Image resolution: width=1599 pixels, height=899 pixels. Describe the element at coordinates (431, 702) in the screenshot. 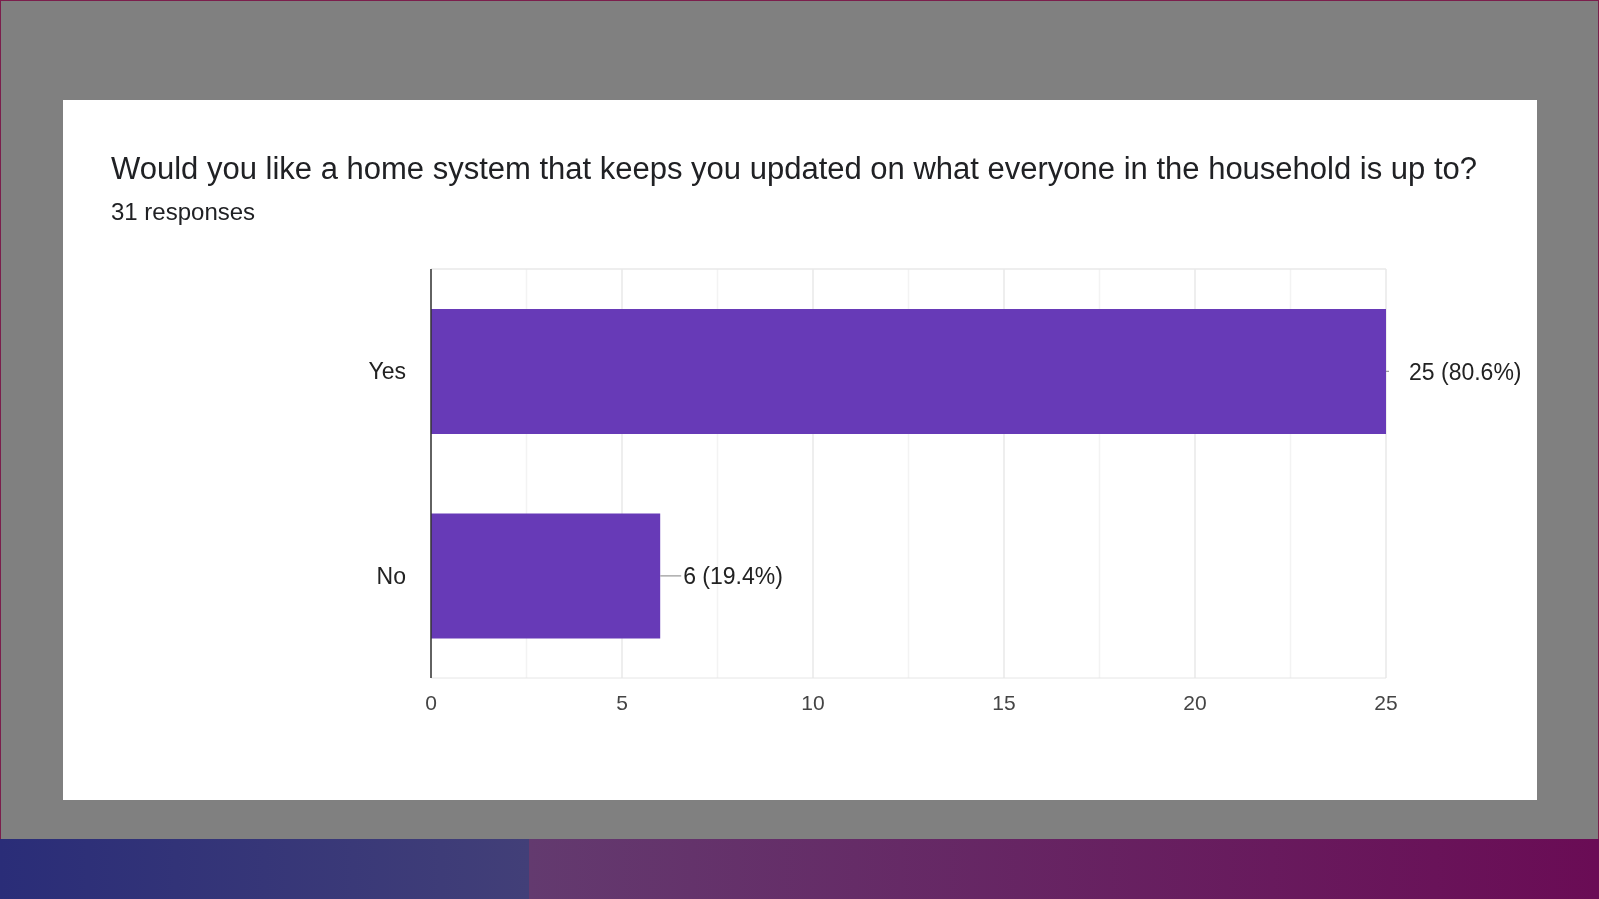

I see `x-tick-label: 0` at that location.